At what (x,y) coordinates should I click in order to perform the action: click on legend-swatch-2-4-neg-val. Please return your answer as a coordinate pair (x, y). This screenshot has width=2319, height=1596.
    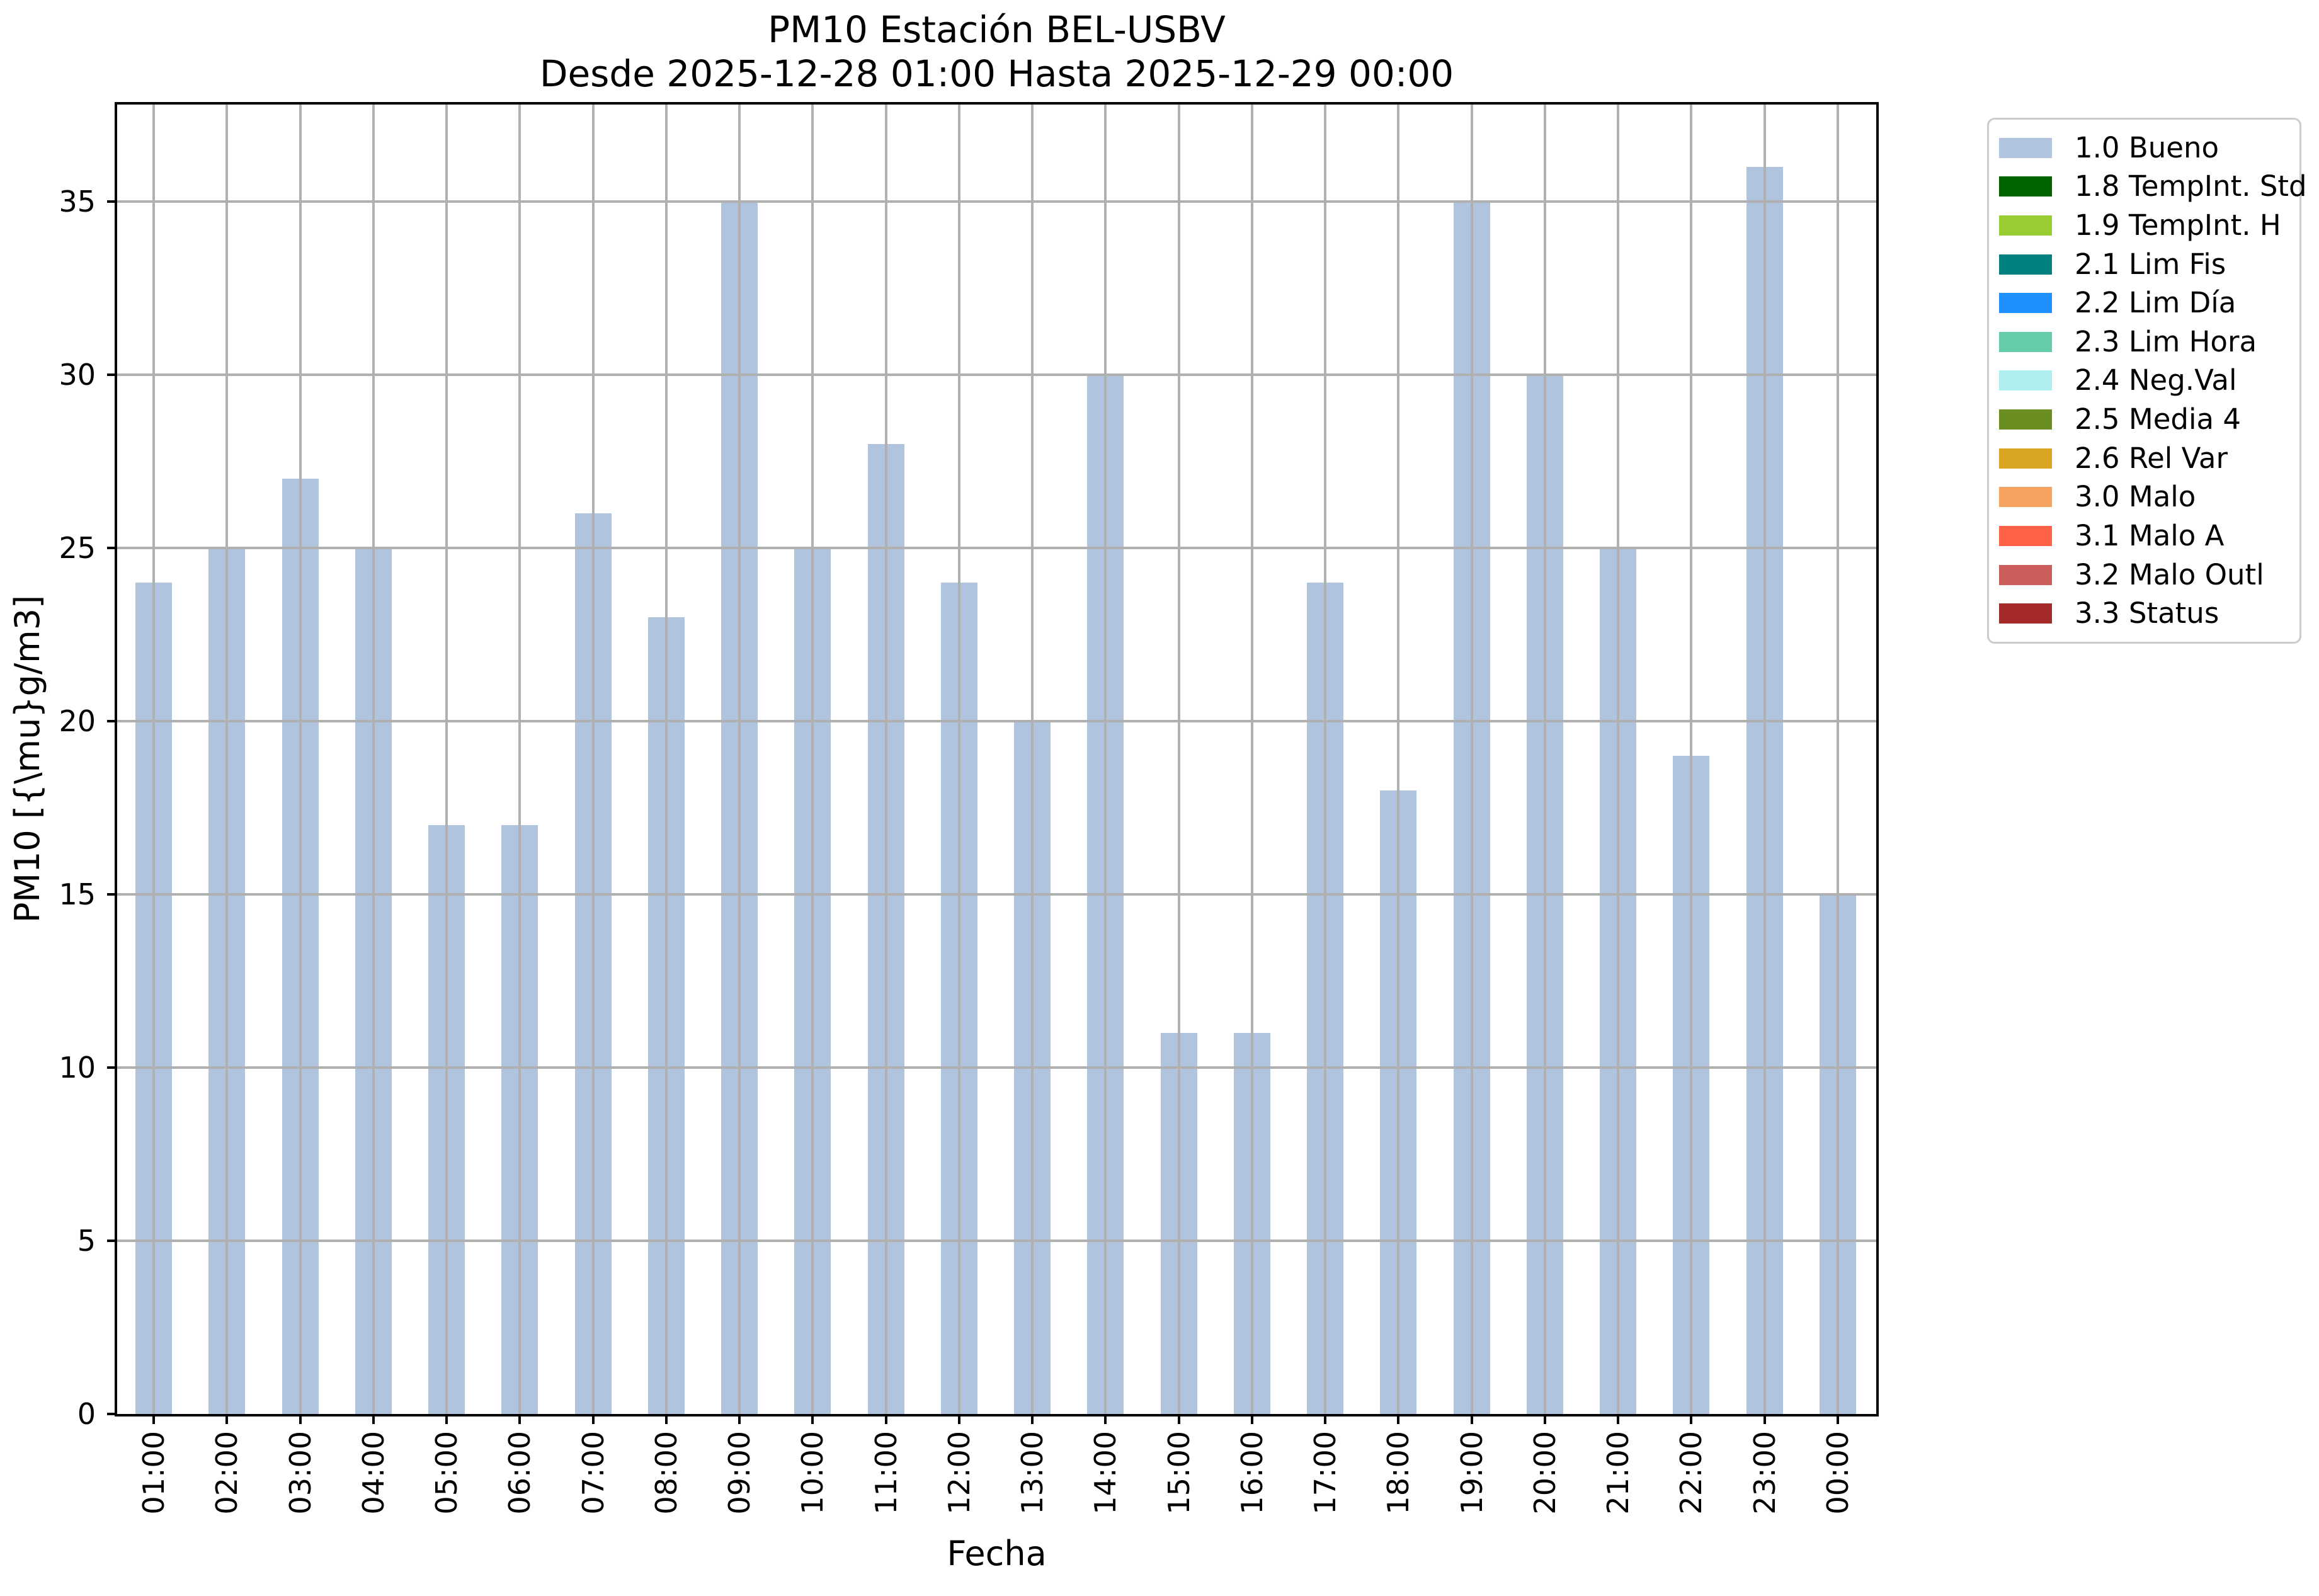
    Looking at the image, I should click on (2025, 380).